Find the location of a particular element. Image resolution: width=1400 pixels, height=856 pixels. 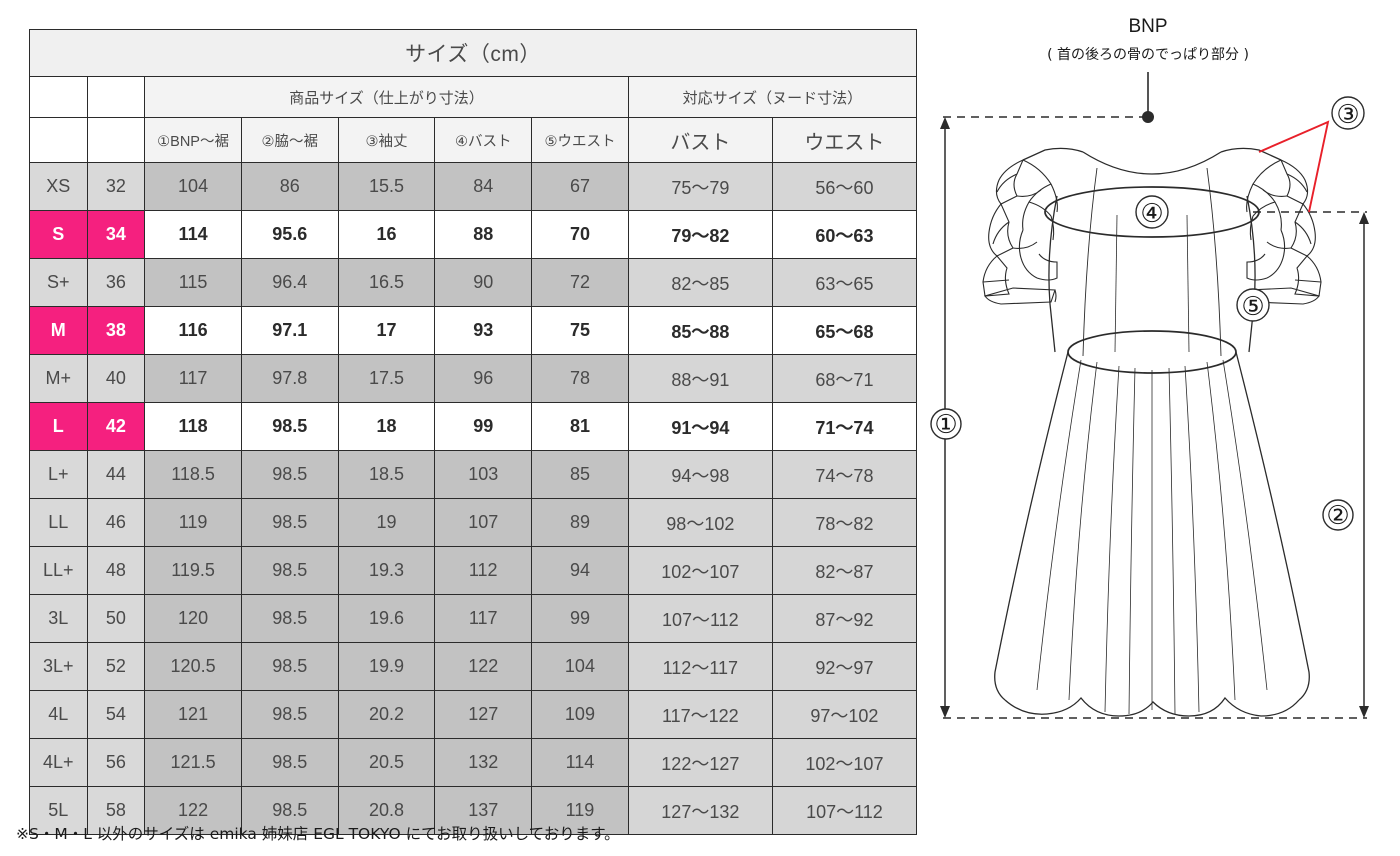

marker-5: ⑤ is located at coordinates (1253, 305).